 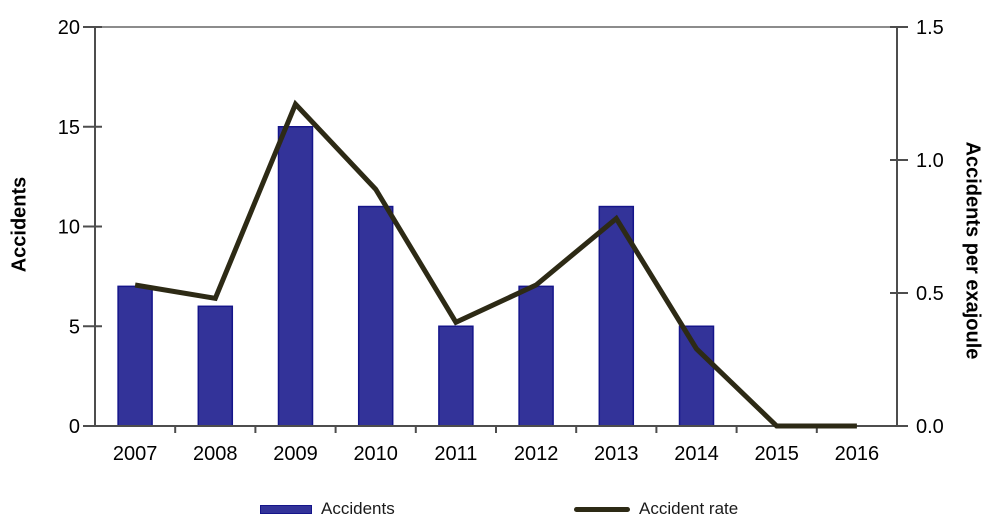 What do you see at coordinates (69, 28) in the screenshot?
I see `left-axis-tick-label: 20` at bounding box center [69, 28].